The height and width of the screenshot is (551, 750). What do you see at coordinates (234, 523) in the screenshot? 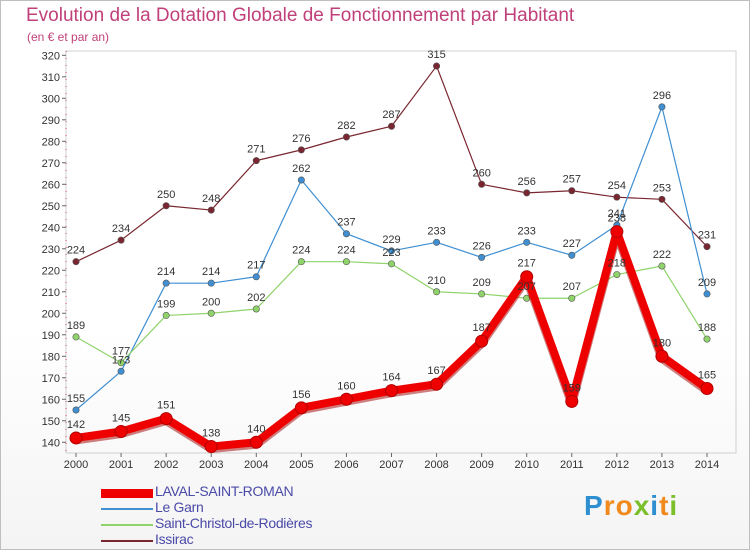
I see `legend-label: Saint-Christol-de-Rodières` at bounding box center [234, 523].